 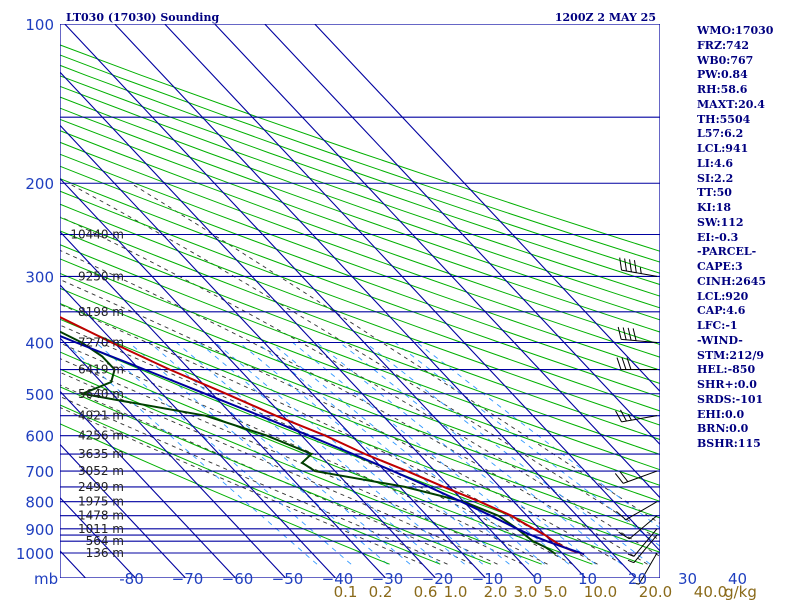 What do you see at coordinates (720, 340) in the screenshot?
I see `stat-item: -WIND-` at bounding box center [720, 340].